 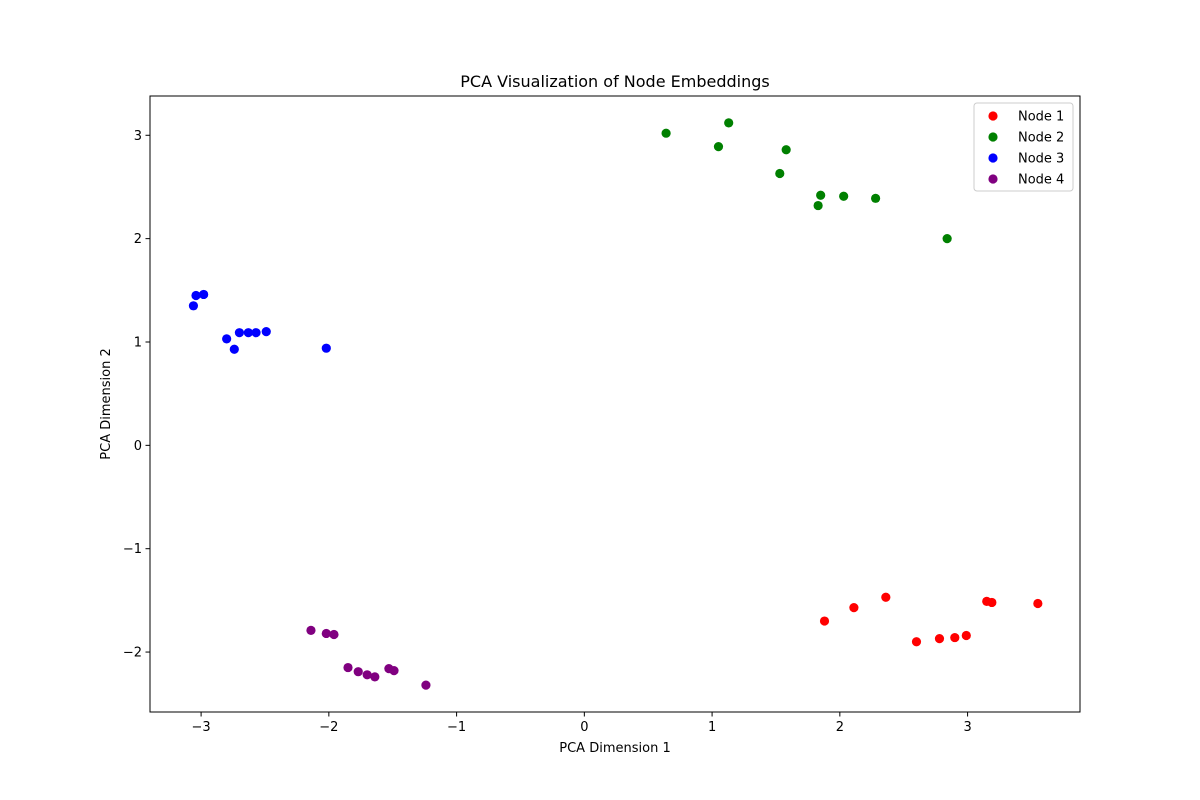 I want to click on legend-label-node-1: Node 1, so click(x=1041, y=117).